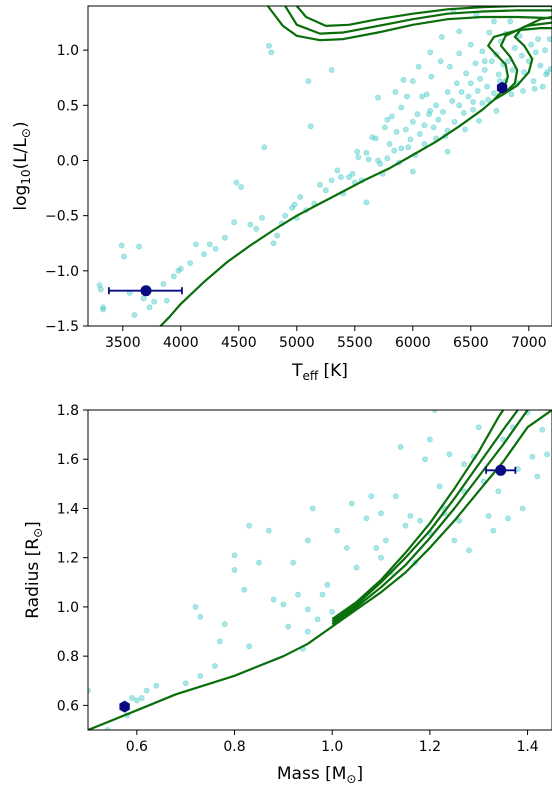  What do you see at coordinates (527, 747) in the screenshot?
I see `mr-x-tick-label: 1.4` at bounding box center [527, 747].